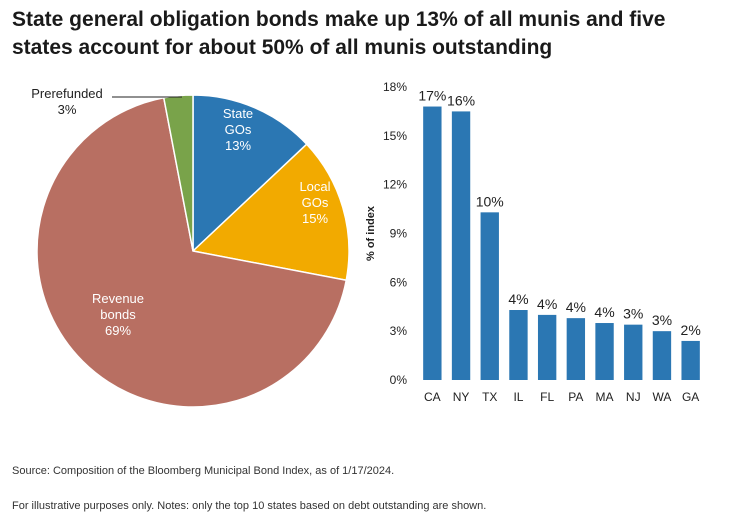 This screenshot has height=519, width=738. Describe the element at coordinates (399, 380) in the screenshot. I see `y-tick-label: 0%` at that location.